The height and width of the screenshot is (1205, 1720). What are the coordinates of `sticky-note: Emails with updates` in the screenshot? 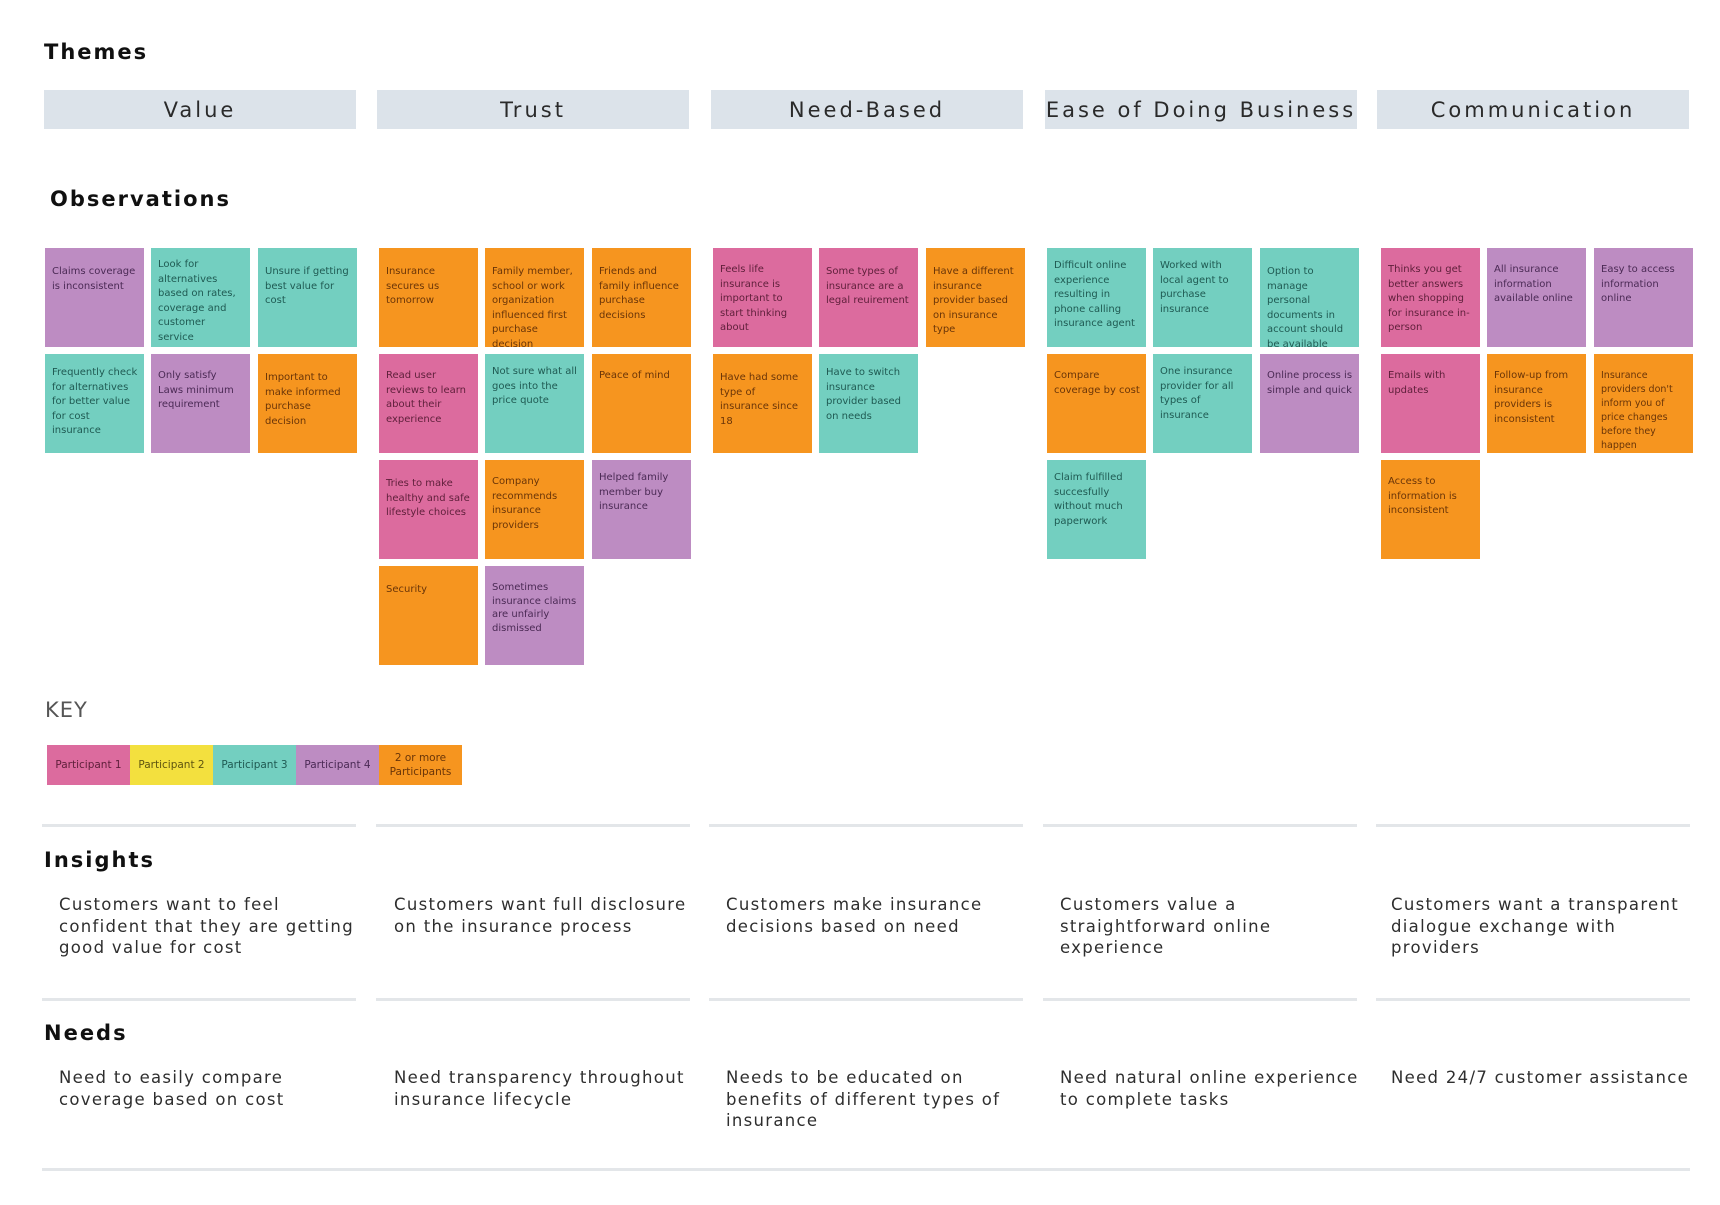 It's located at (1430, 403).